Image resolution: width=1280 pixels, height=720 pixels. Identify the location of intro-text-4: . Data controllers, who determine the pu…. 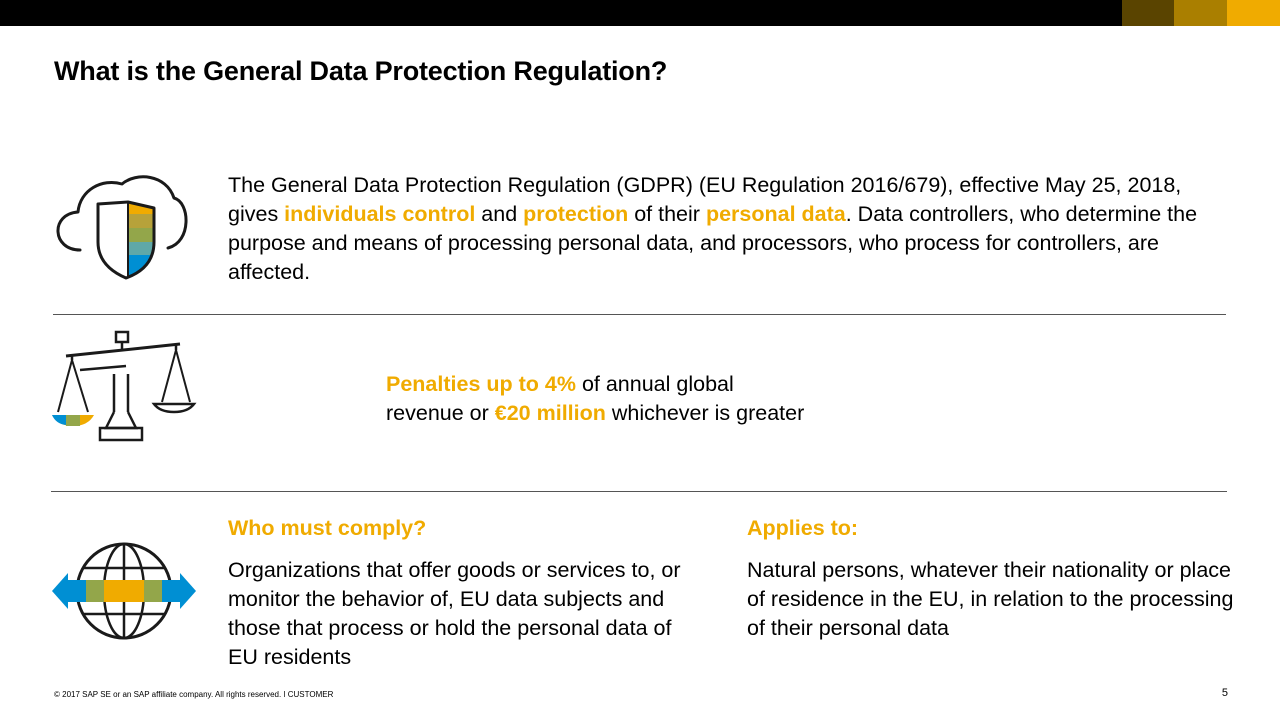
(713, 243).